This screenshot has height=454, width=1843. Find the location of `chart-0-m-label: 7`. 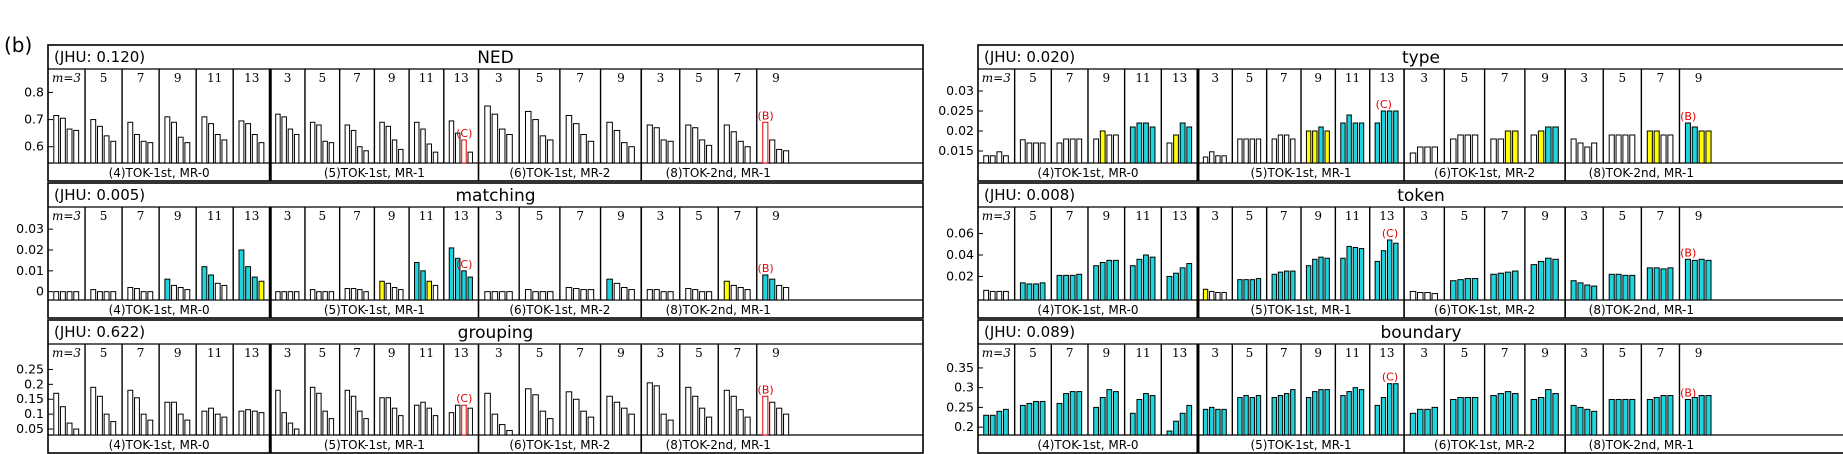

chart-0-m-label: 7 is located at coordinates (357, 78).